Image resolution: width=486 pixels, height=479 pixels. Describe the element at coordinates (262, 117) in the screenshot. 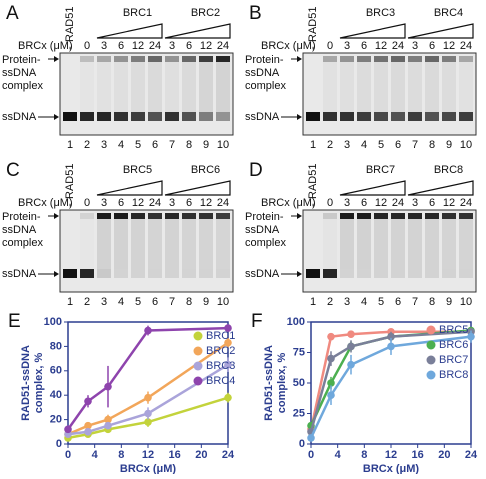

I see `ssdna-label: ssDNA` at that location.